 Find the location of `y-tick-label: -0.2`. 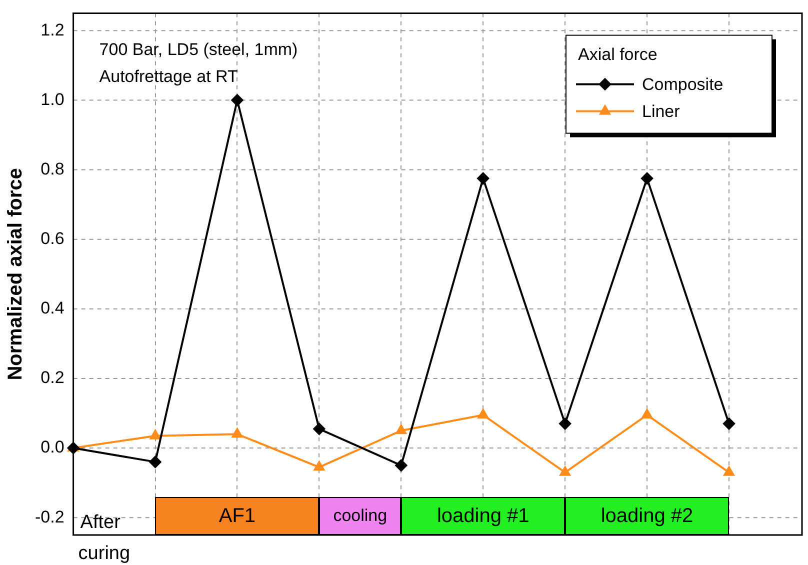

y-tick-label: -0.2 is located at coordinates (49, 516).